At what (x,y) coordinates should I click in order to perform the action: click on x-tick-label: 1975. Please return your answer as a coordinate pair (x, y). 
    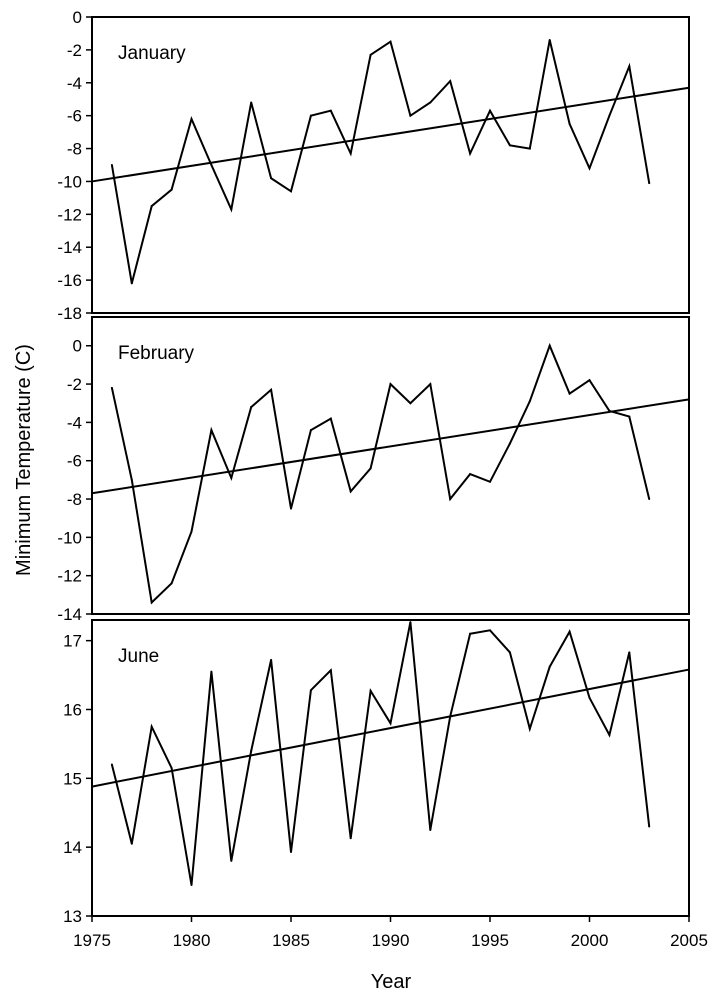
    Looking at the image, I should click on (92, 940).